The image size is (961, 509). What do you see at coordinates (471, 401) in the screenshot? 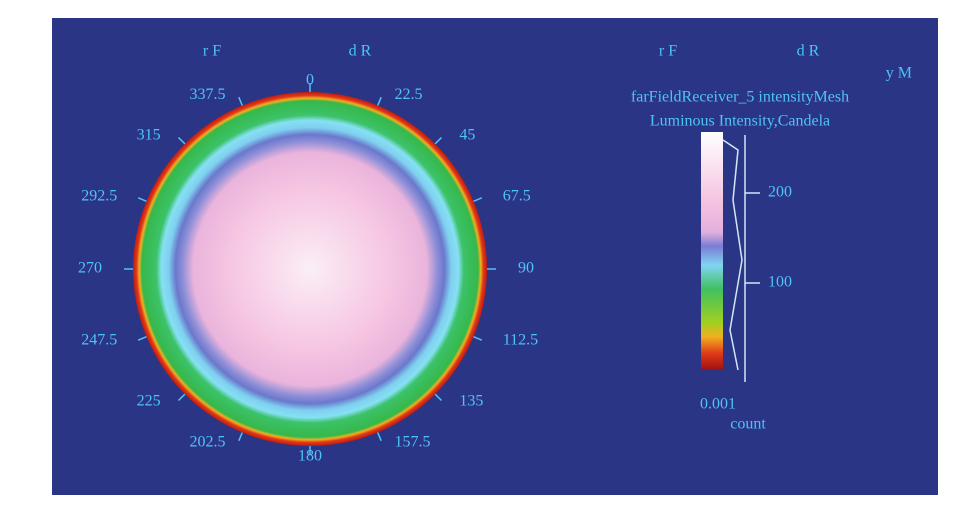
I see `angle-label: 135` at bounding box center [471, 401].